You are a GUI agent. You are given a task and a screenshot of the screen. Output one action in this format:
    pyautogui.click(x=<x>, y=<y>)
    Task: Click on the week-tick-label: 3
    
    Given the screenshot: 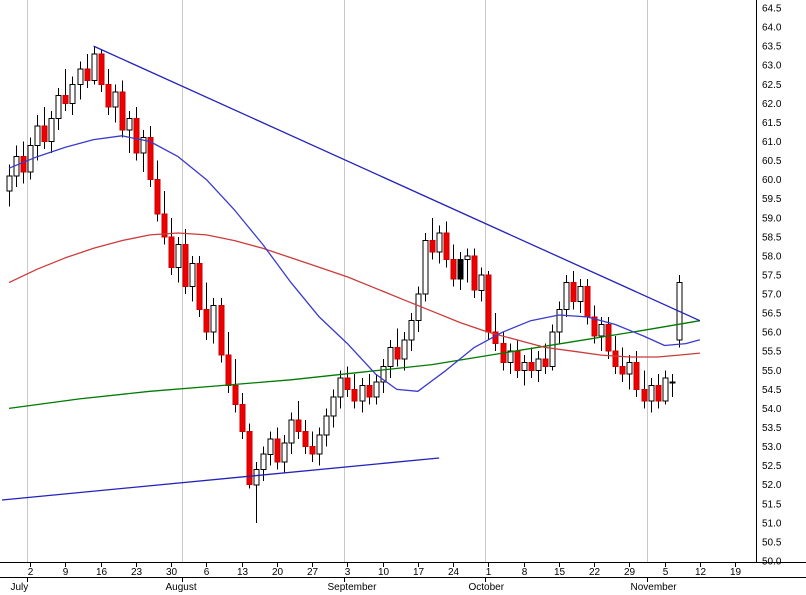 What is the action you would take?
    pyautogui.click(x=348, y=572)
    